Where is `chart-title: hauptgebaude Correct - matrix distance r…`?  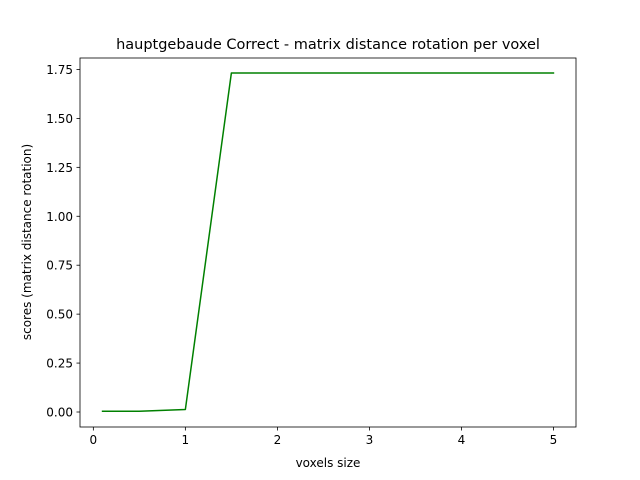
chart-title: hauptgebaude Correct - matrix distance r… is located at coordinates (328, 45).